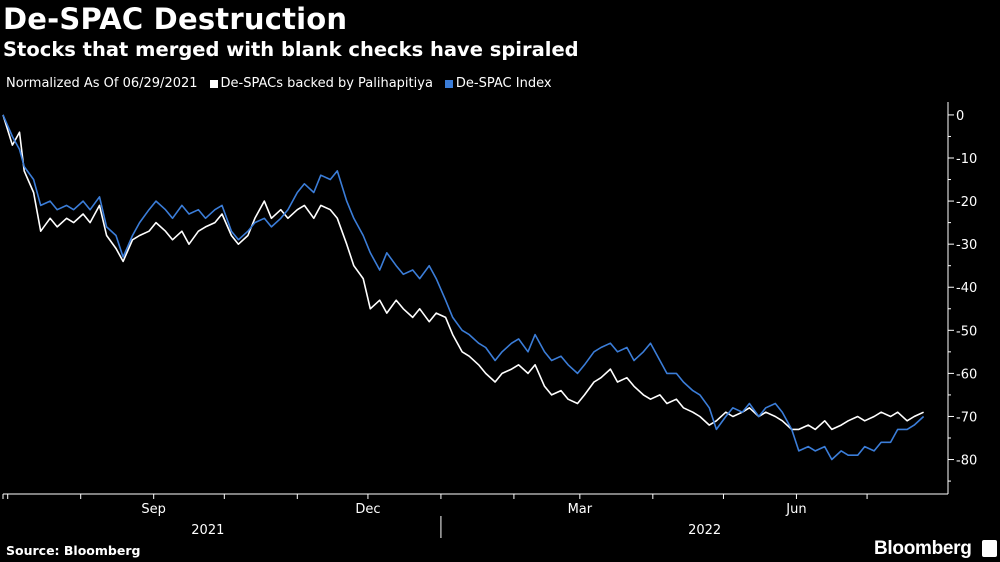 Image resolution: width=1000 pixels, height=562 pixels. Describe the element at coordinates (966, 417) in the screenshot. I see `y-tick-label: -70` at that location.